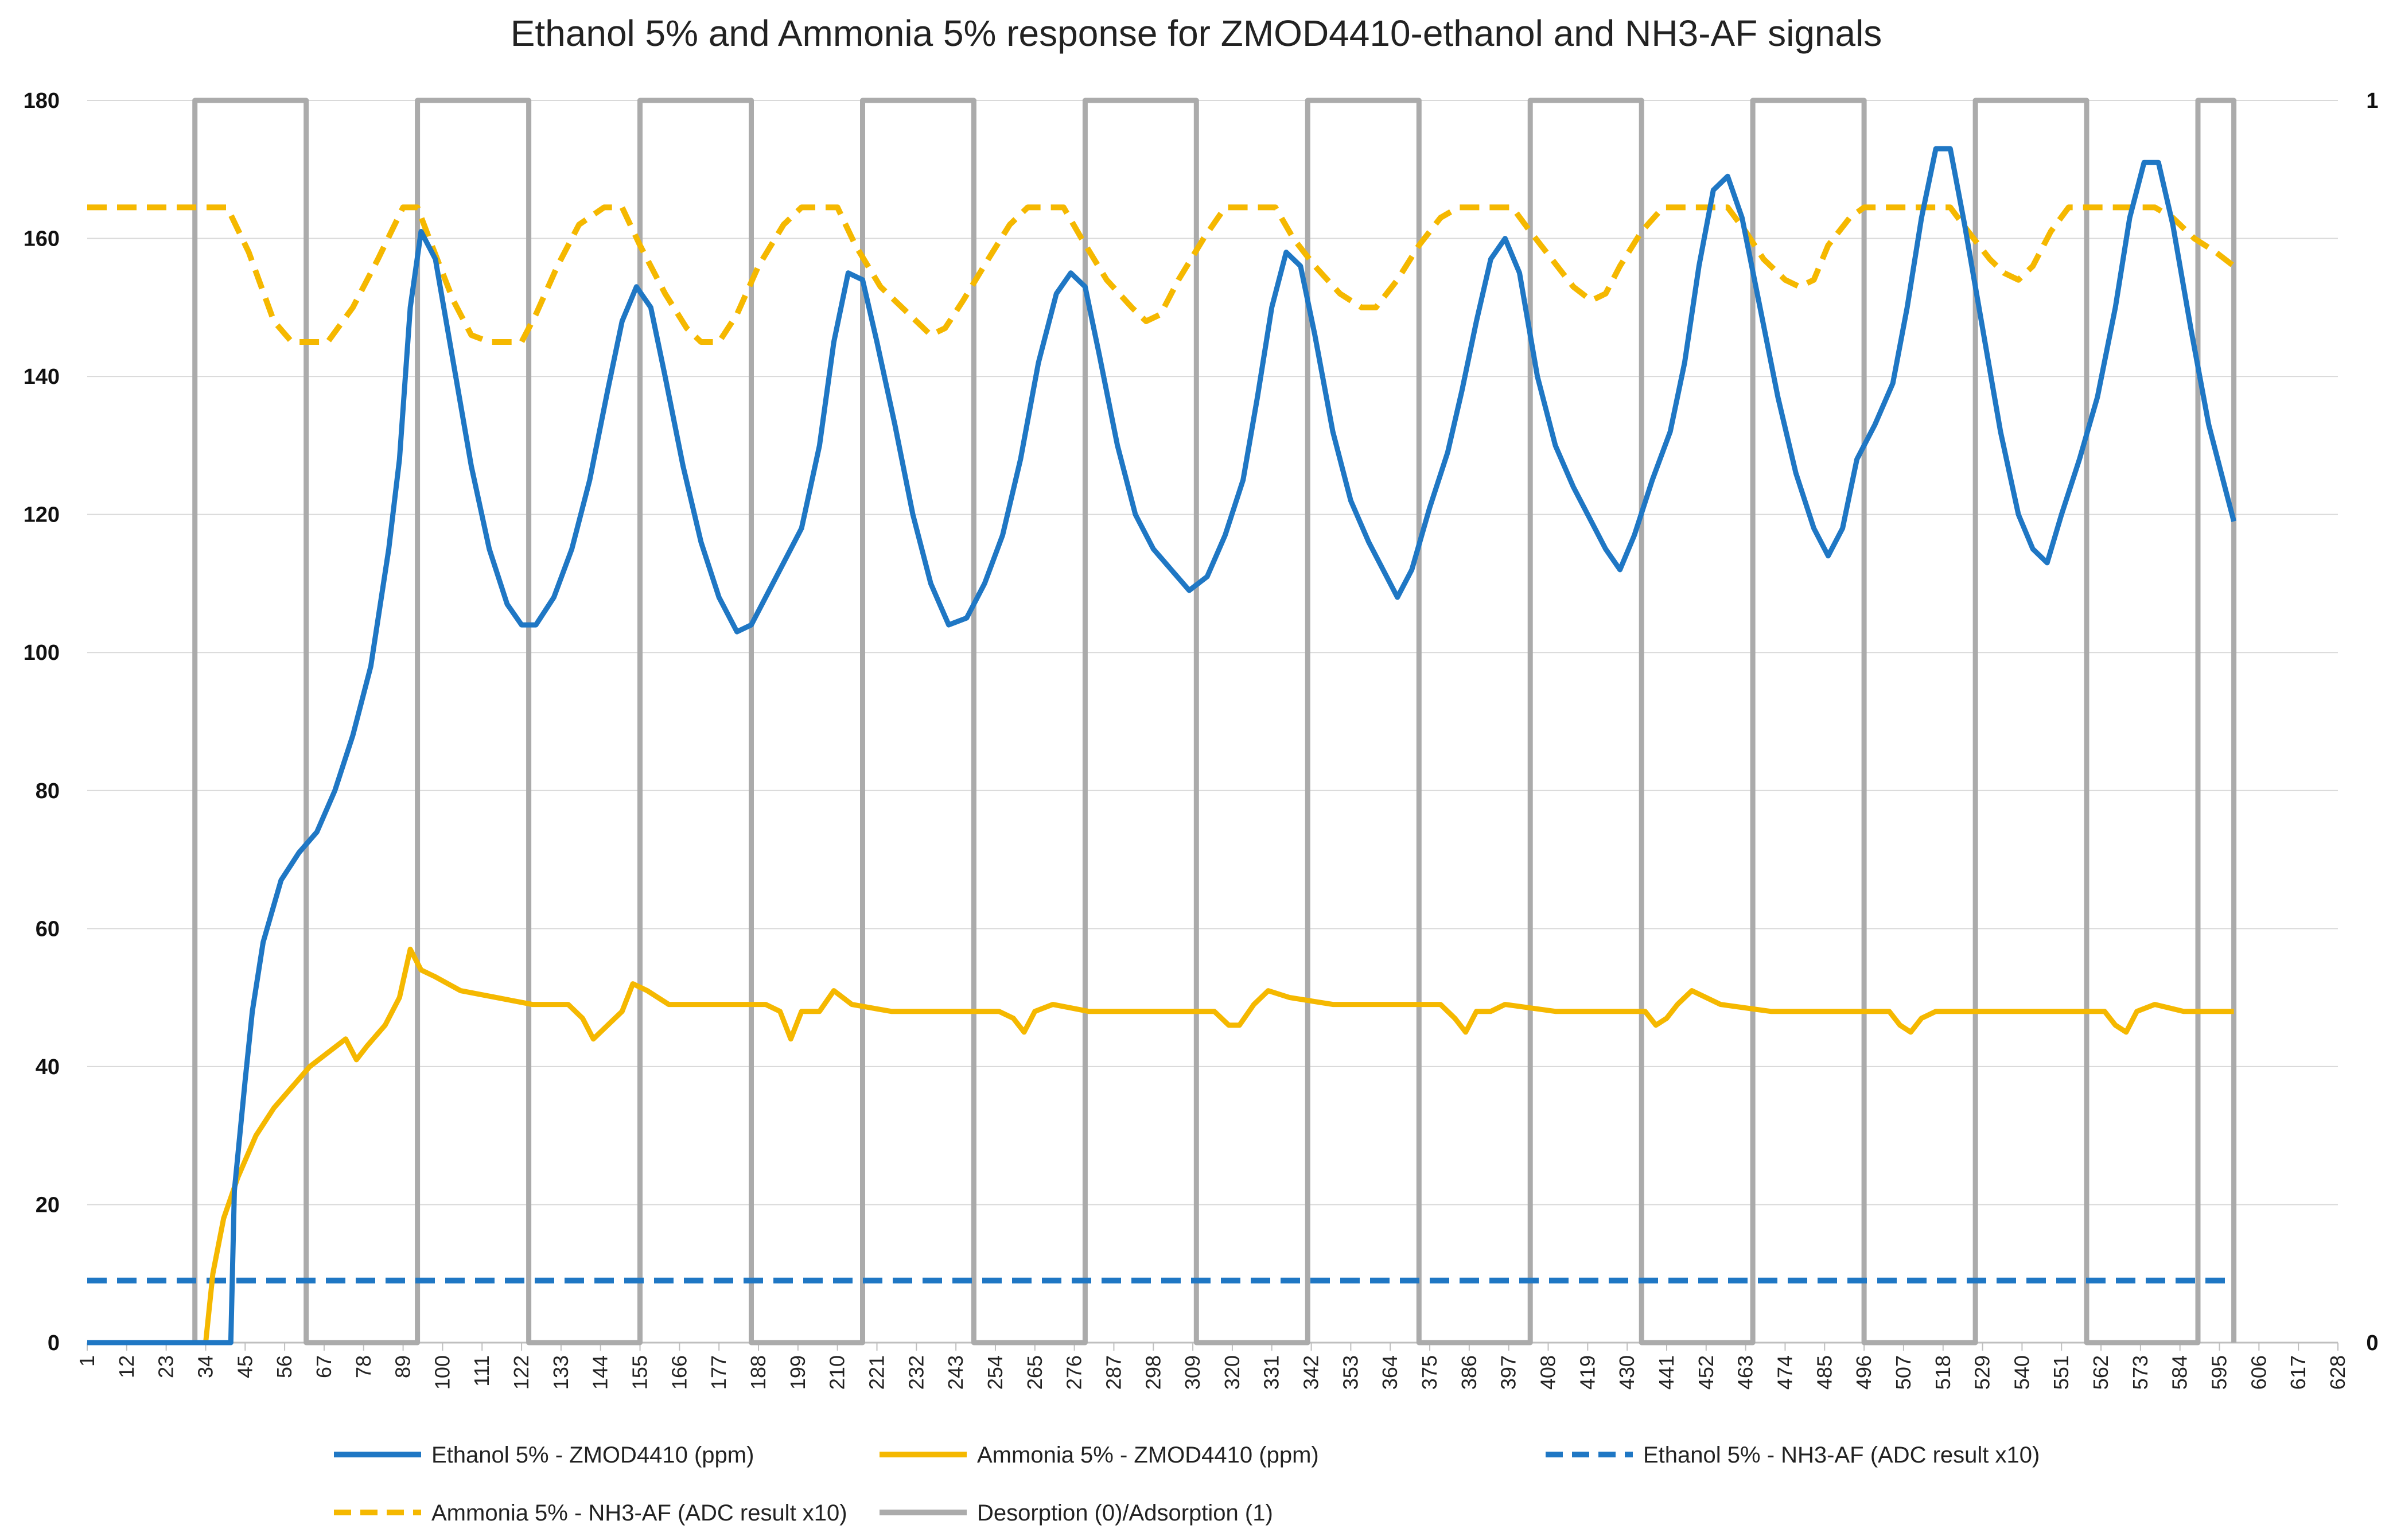  I want to click on x-tick-label: 331, so click(1271, 1372).